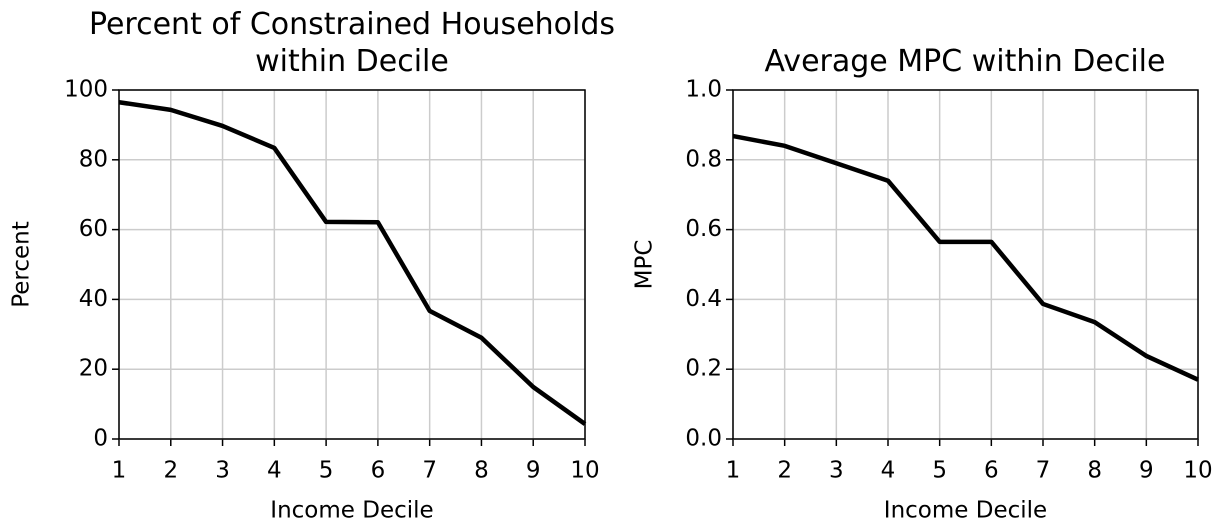 Image resolution: width=1220 pixels, height=523 pixels. What do you see at coordinates (703, 369) in the screenshot?
I see `y-tick-label: 0.2` at bounding box center [703, 369].